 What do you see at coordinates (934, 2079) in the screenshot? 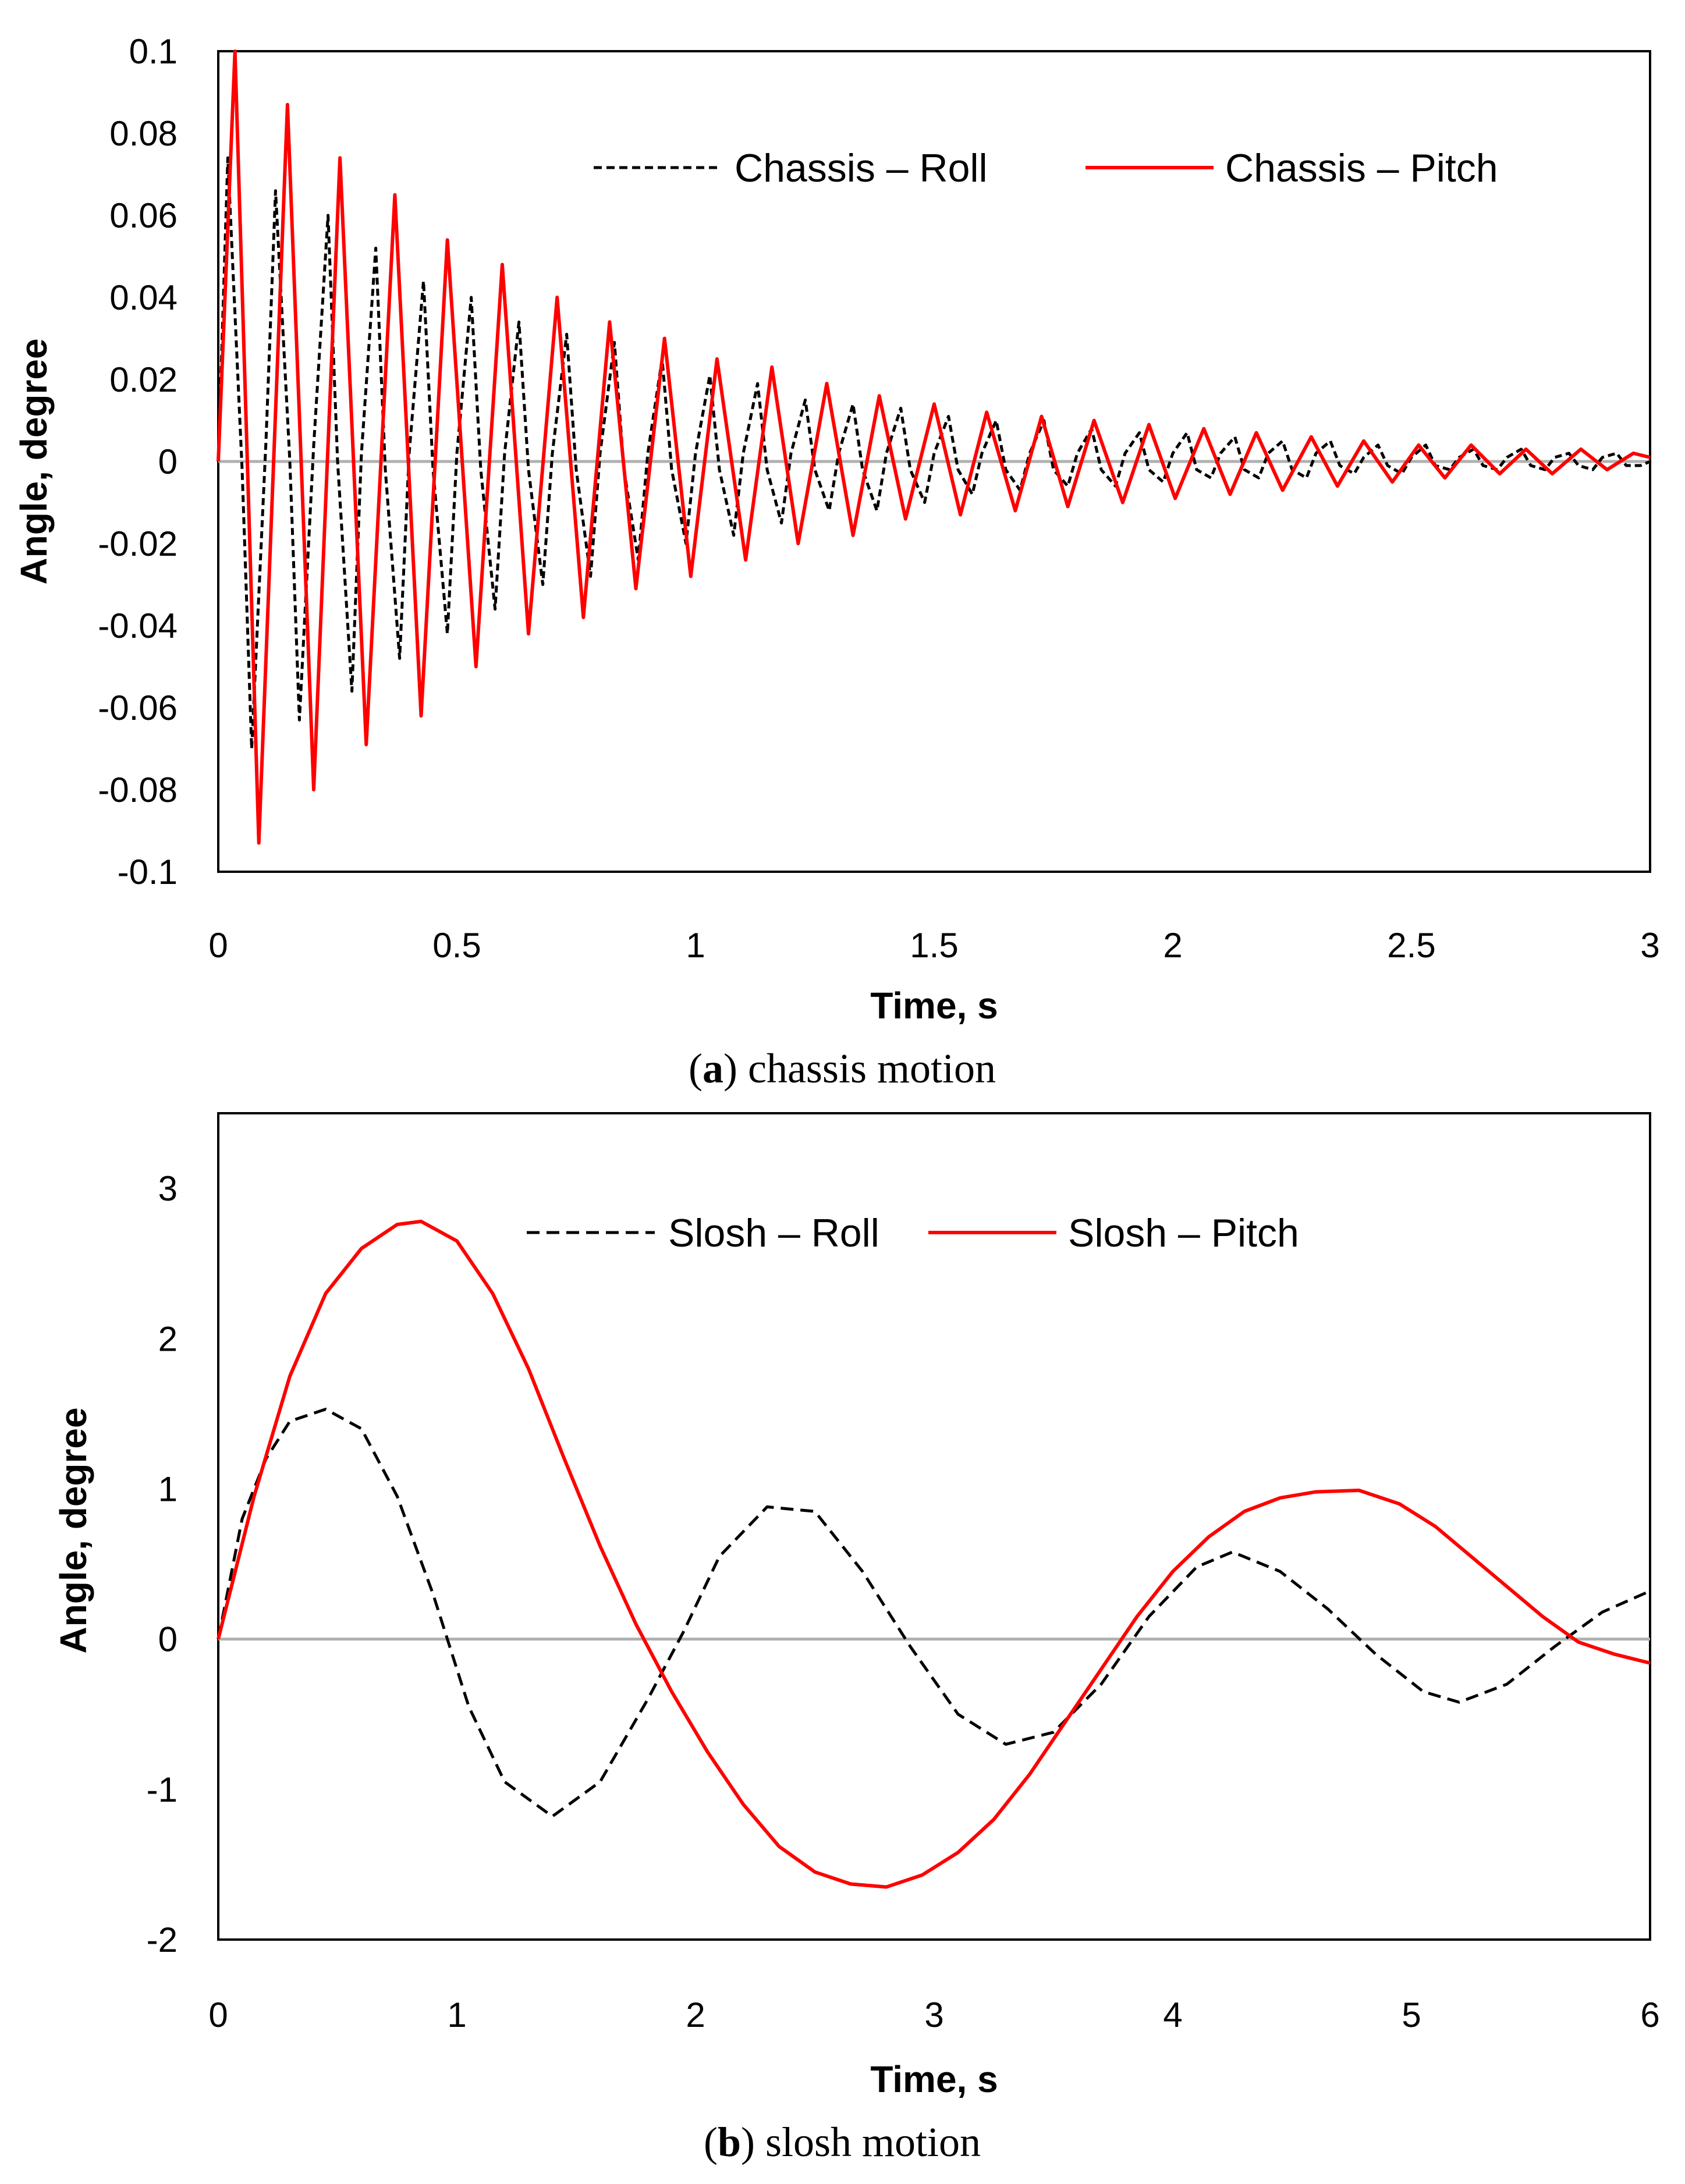
I see `chart-b-x-axis-label: Time, s` at bounding box center [934, 2079].